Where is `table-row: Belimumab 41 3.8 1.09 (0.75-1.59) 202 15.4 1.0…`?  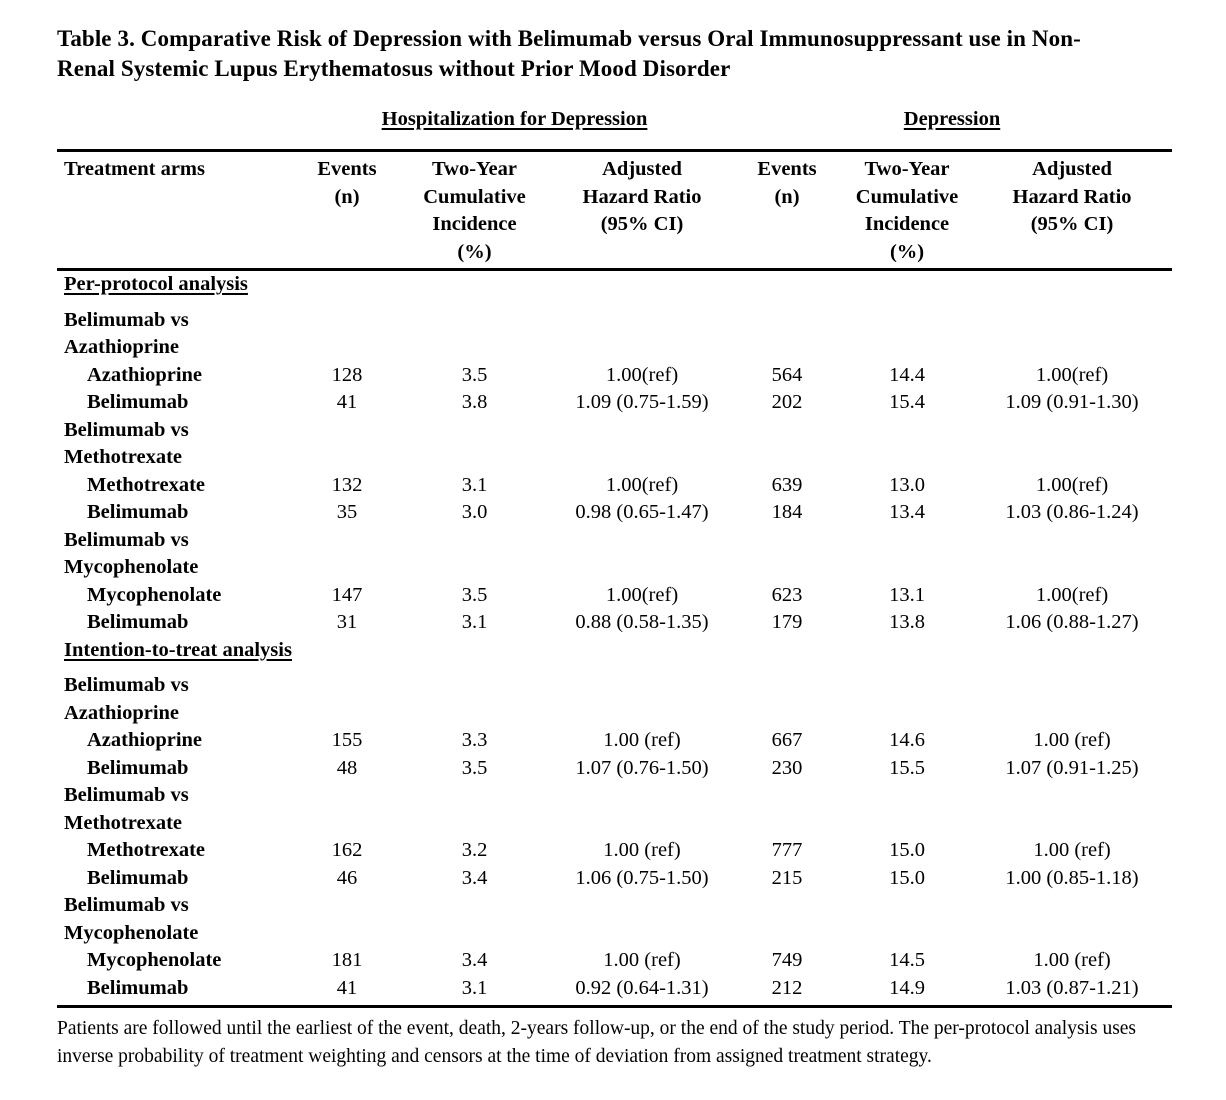
table-row: Belimumab 41 3.8 1.09 (0.75-1.59) 202 15.4 1.0… is located at coordinates (614, 403).